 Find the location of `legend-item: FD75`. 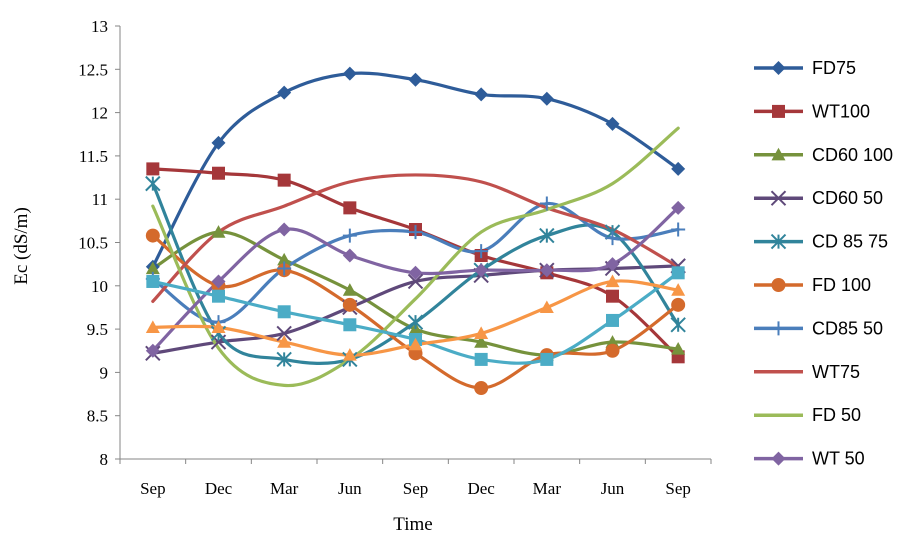

legend-item: FD75 is located at coordinates (805, 68).